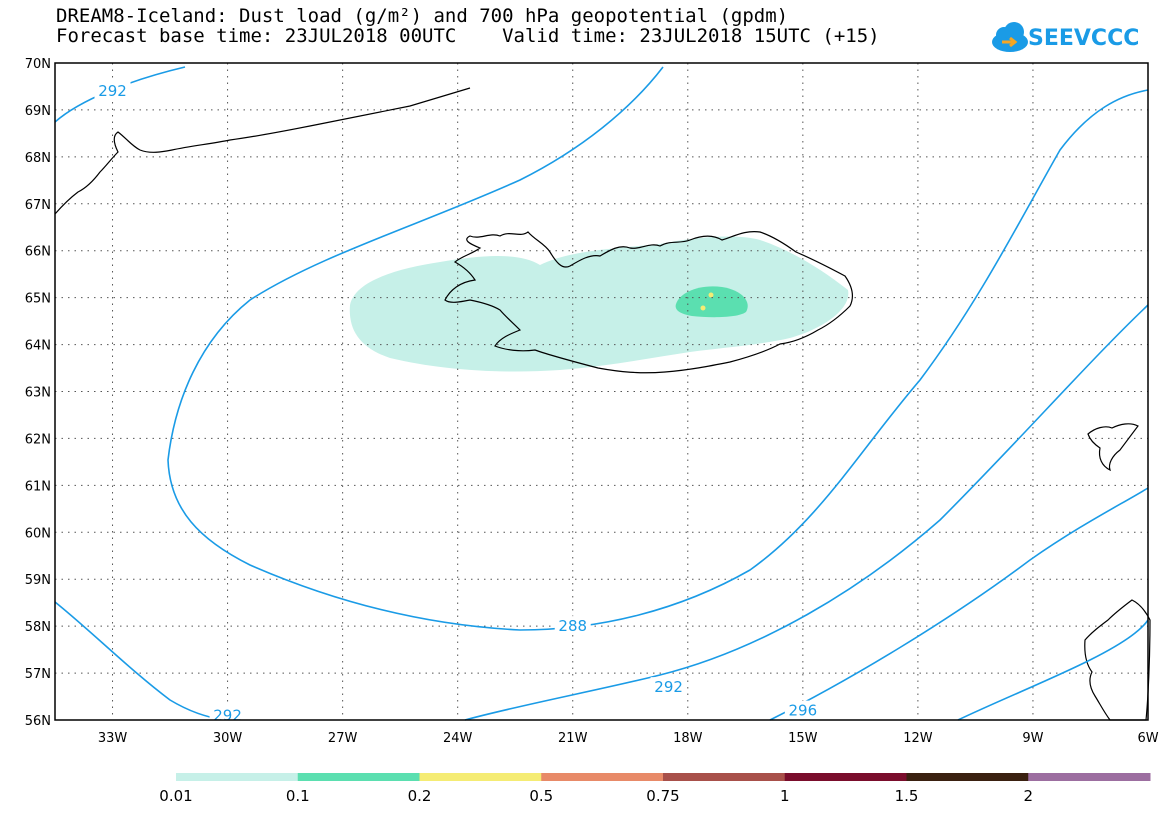  Describe the element at coordinates (38, 111) in the screenshot. I see `lat-tick-label: 69N` at that location.